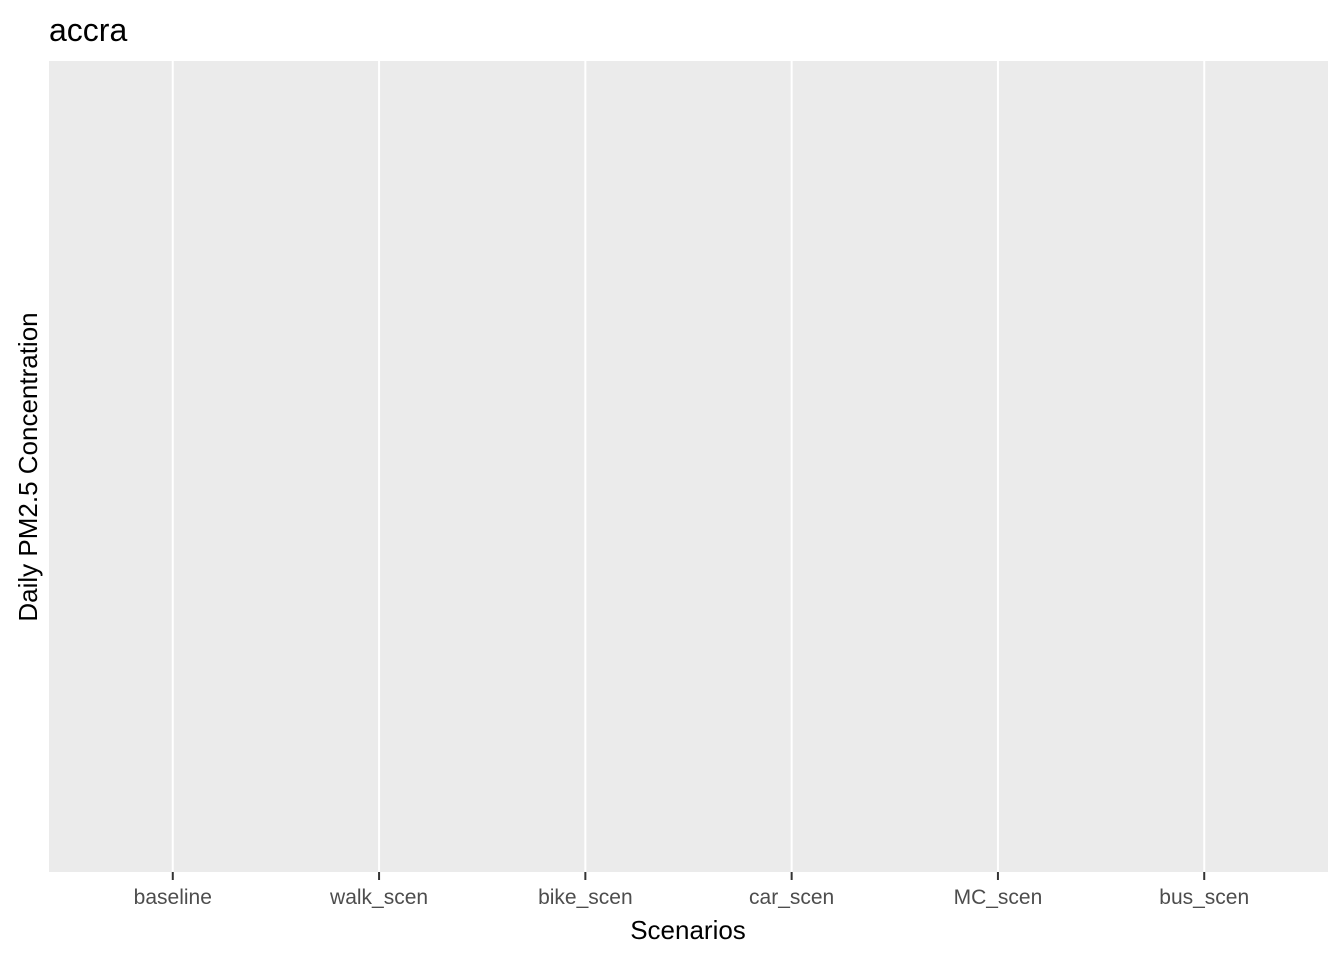 This screenshot has height=960, width=1344. Describe the element at coordinates (688, 876) in the screenshot. I see `x-axis-ticks` at that location.